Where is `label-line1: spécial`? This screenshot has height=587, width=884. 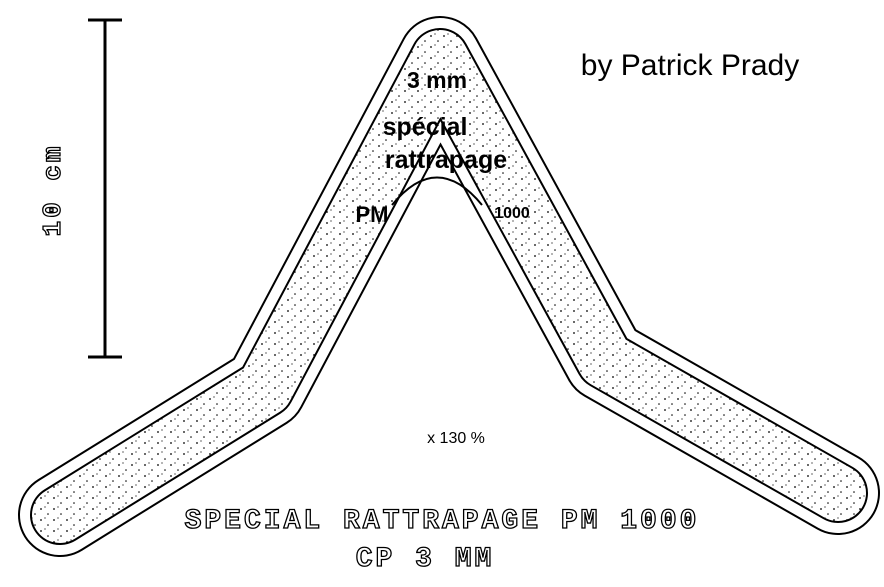
label-line1: spécial is located at coordinates (425, 127).